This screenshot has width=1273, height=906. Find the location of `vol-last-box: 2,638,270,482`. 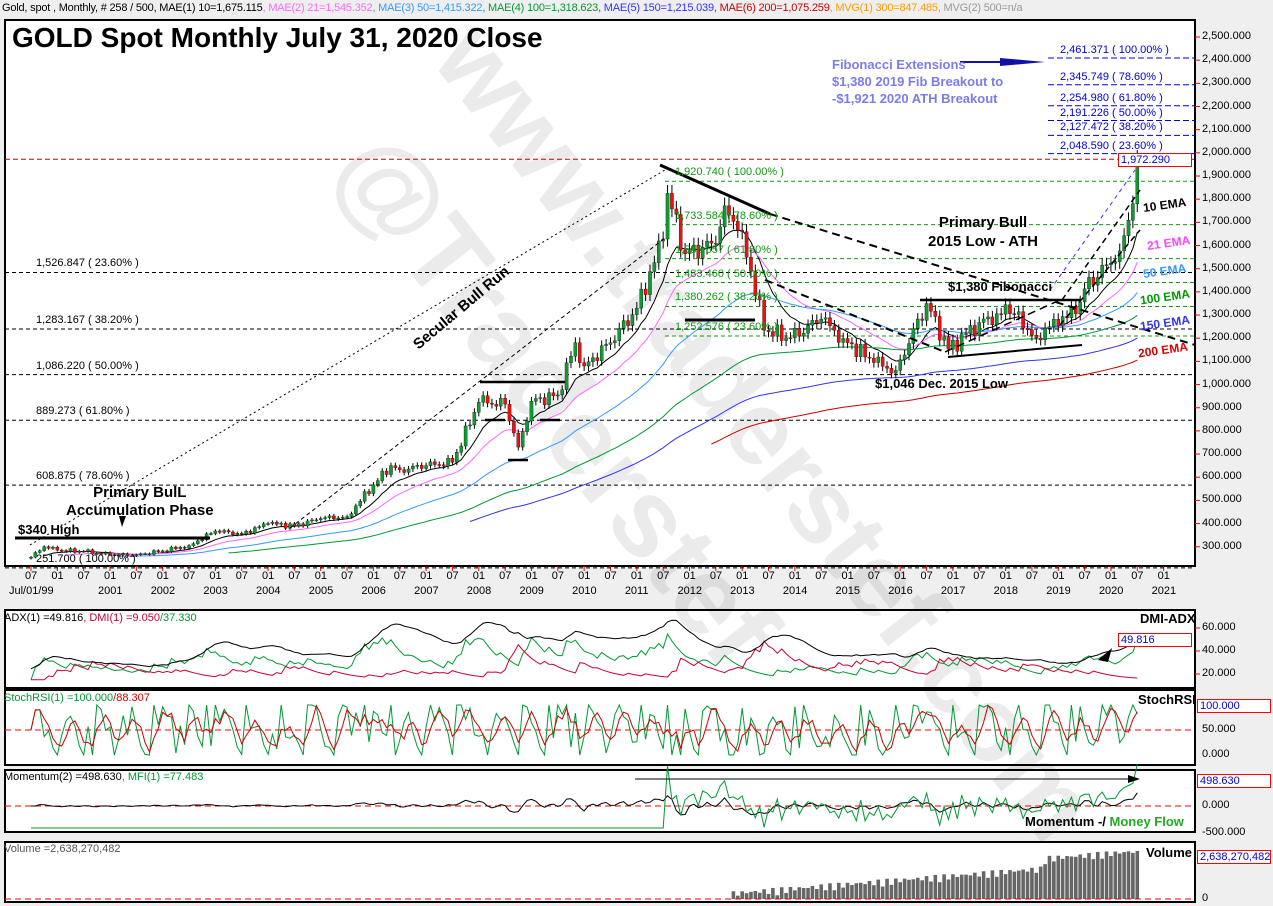

vol-last-box: 2,638,270,482 is located at coordinates (1234, 857).